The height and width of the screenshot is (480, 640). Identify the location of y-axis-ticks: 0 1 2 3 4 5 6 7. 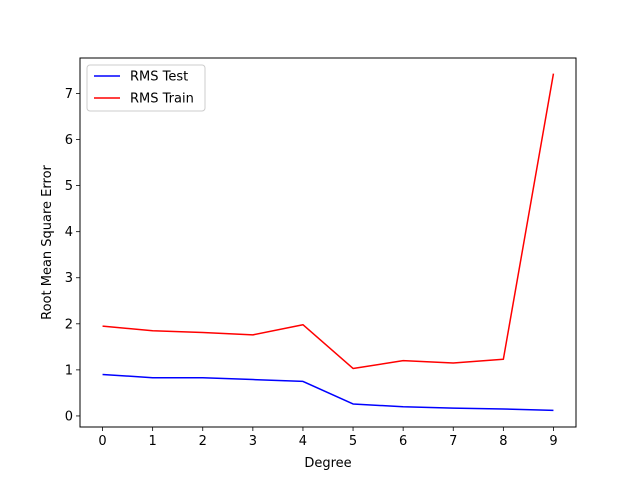
(72, 255).